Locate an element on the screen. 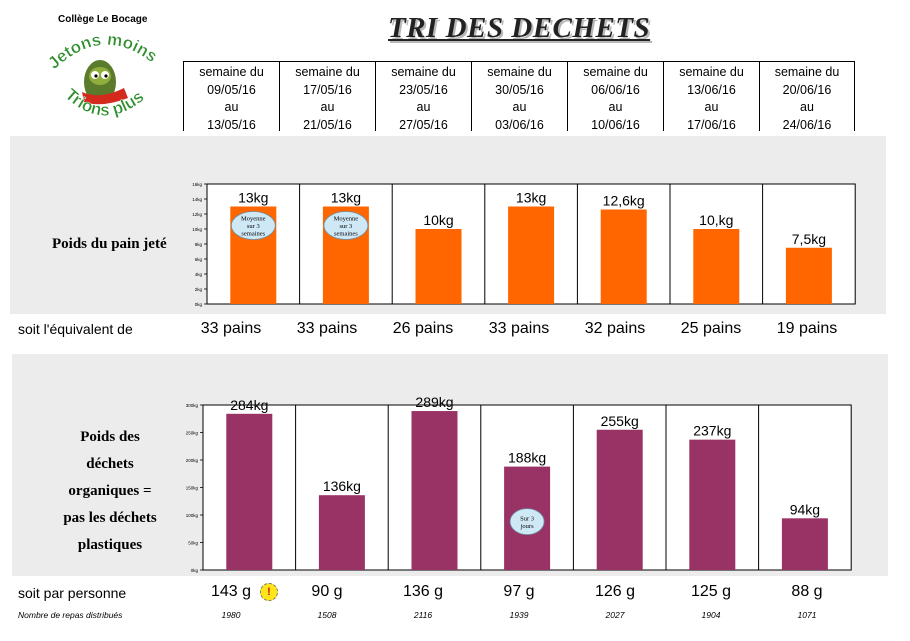 This screenshot has width=910, height=641. week-cell: semaine du 17/05/16 au 21/05/16 is located at coordinates (327, 97).